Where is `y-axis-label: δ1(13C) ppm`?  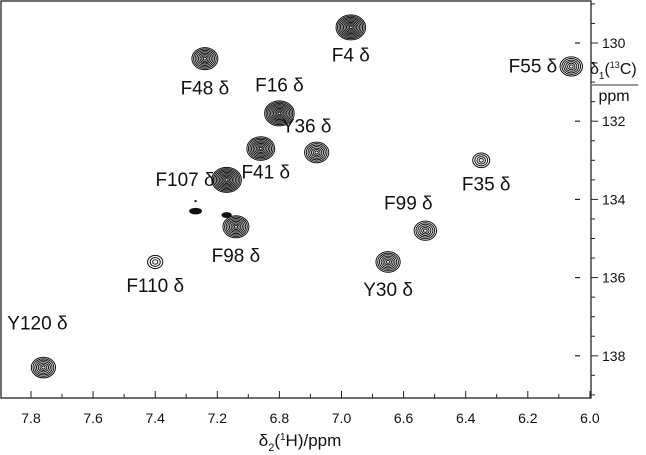
y-axis-label: δ1(13C) ppm is located at coordinates (614, 82).